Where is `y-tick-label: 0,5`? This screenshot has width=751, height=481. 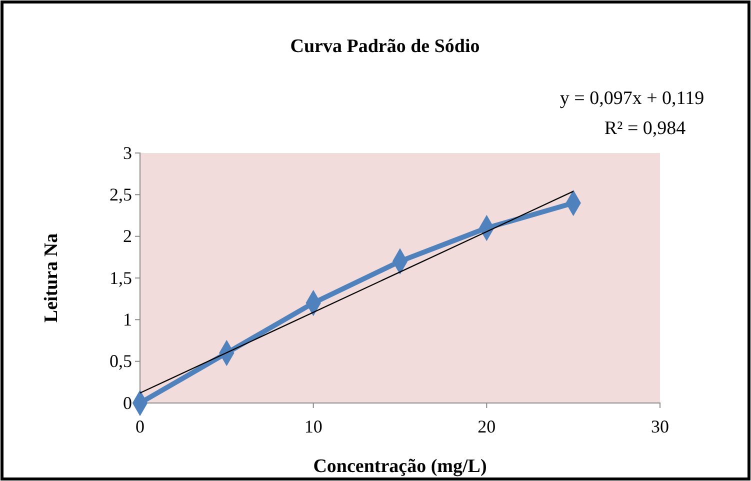 y-tick-label: 0,5 is located at coordinates (121, 361).